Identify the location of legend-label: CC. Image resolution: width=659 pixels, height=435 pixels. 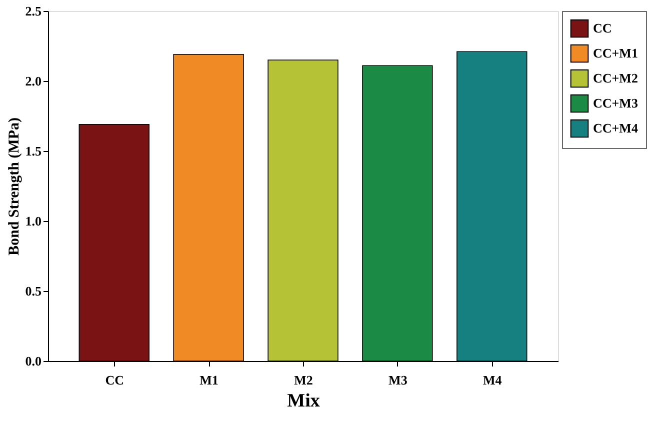
(602, 28).